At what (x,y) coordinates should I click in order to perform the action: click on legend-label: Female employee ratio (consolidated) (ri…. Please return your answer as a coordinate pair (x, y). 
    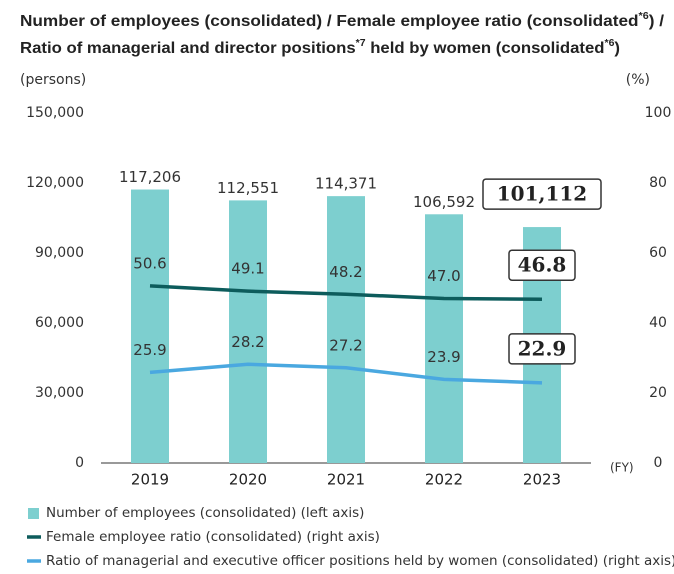
    Looking at the image, I should click on (213, 537).